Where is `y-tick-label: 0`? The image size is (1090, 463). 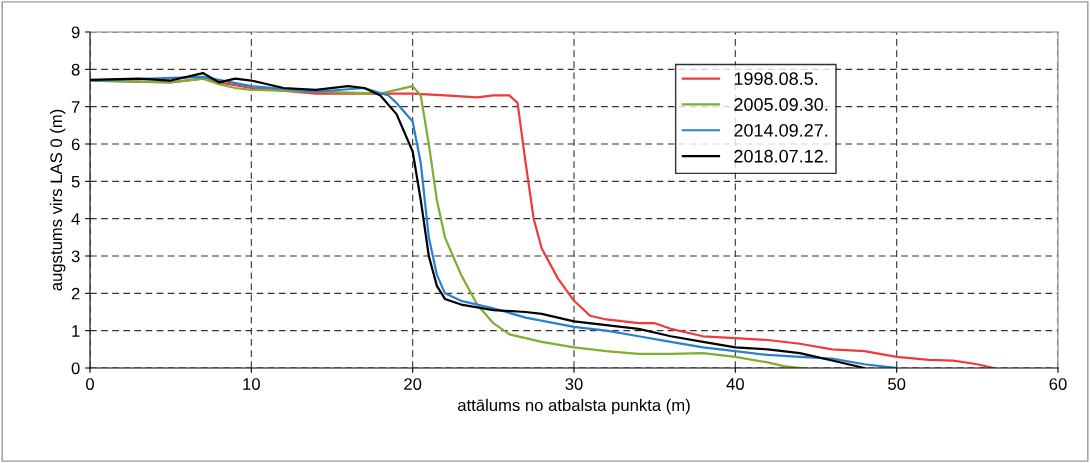
y-tick-label: 0 is located at coordinates (75, 368).